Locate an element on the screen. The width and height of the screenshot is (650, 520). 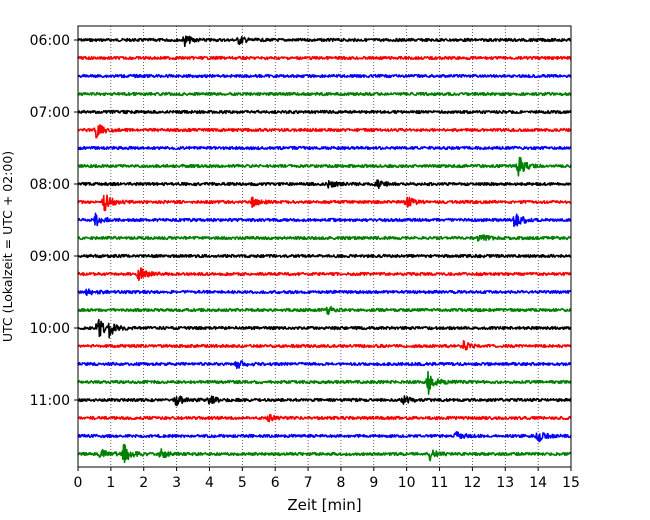
x-tick-label: 5 is located at coordinates (242, 483).